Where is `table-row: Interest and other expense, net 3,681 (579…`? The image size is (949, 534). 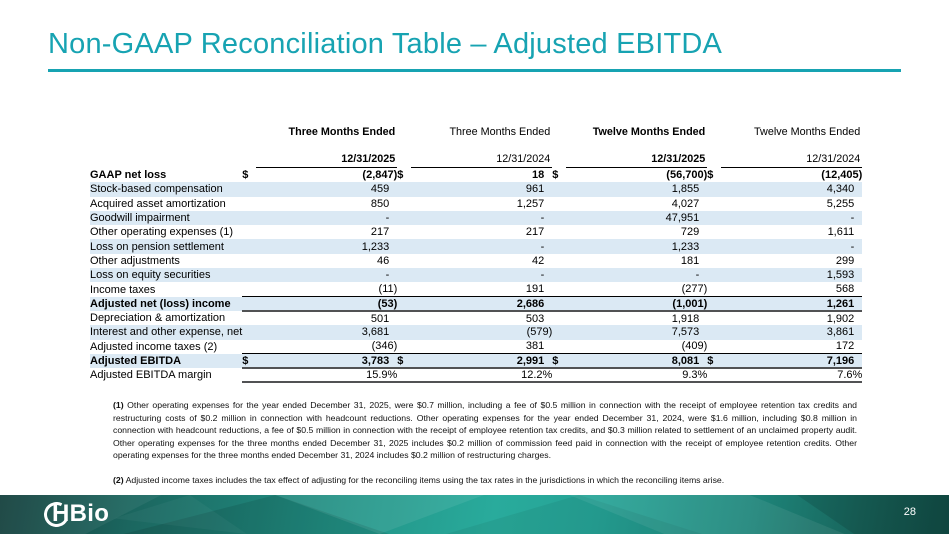
table-row: Interest and other expense, net 3,681 (579… is located at coordinates (476, 332).